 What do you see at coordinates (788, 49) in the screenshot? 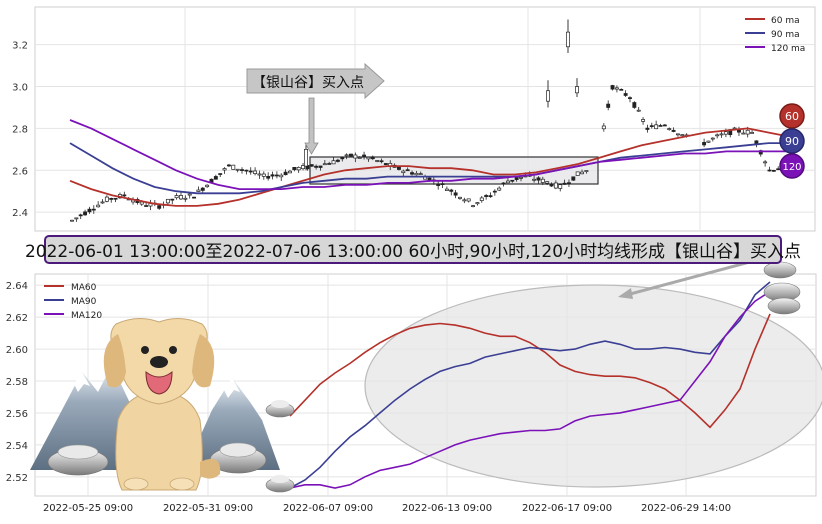
I see `top-legend-label: 120 ma` at bounding box center [788, 49].